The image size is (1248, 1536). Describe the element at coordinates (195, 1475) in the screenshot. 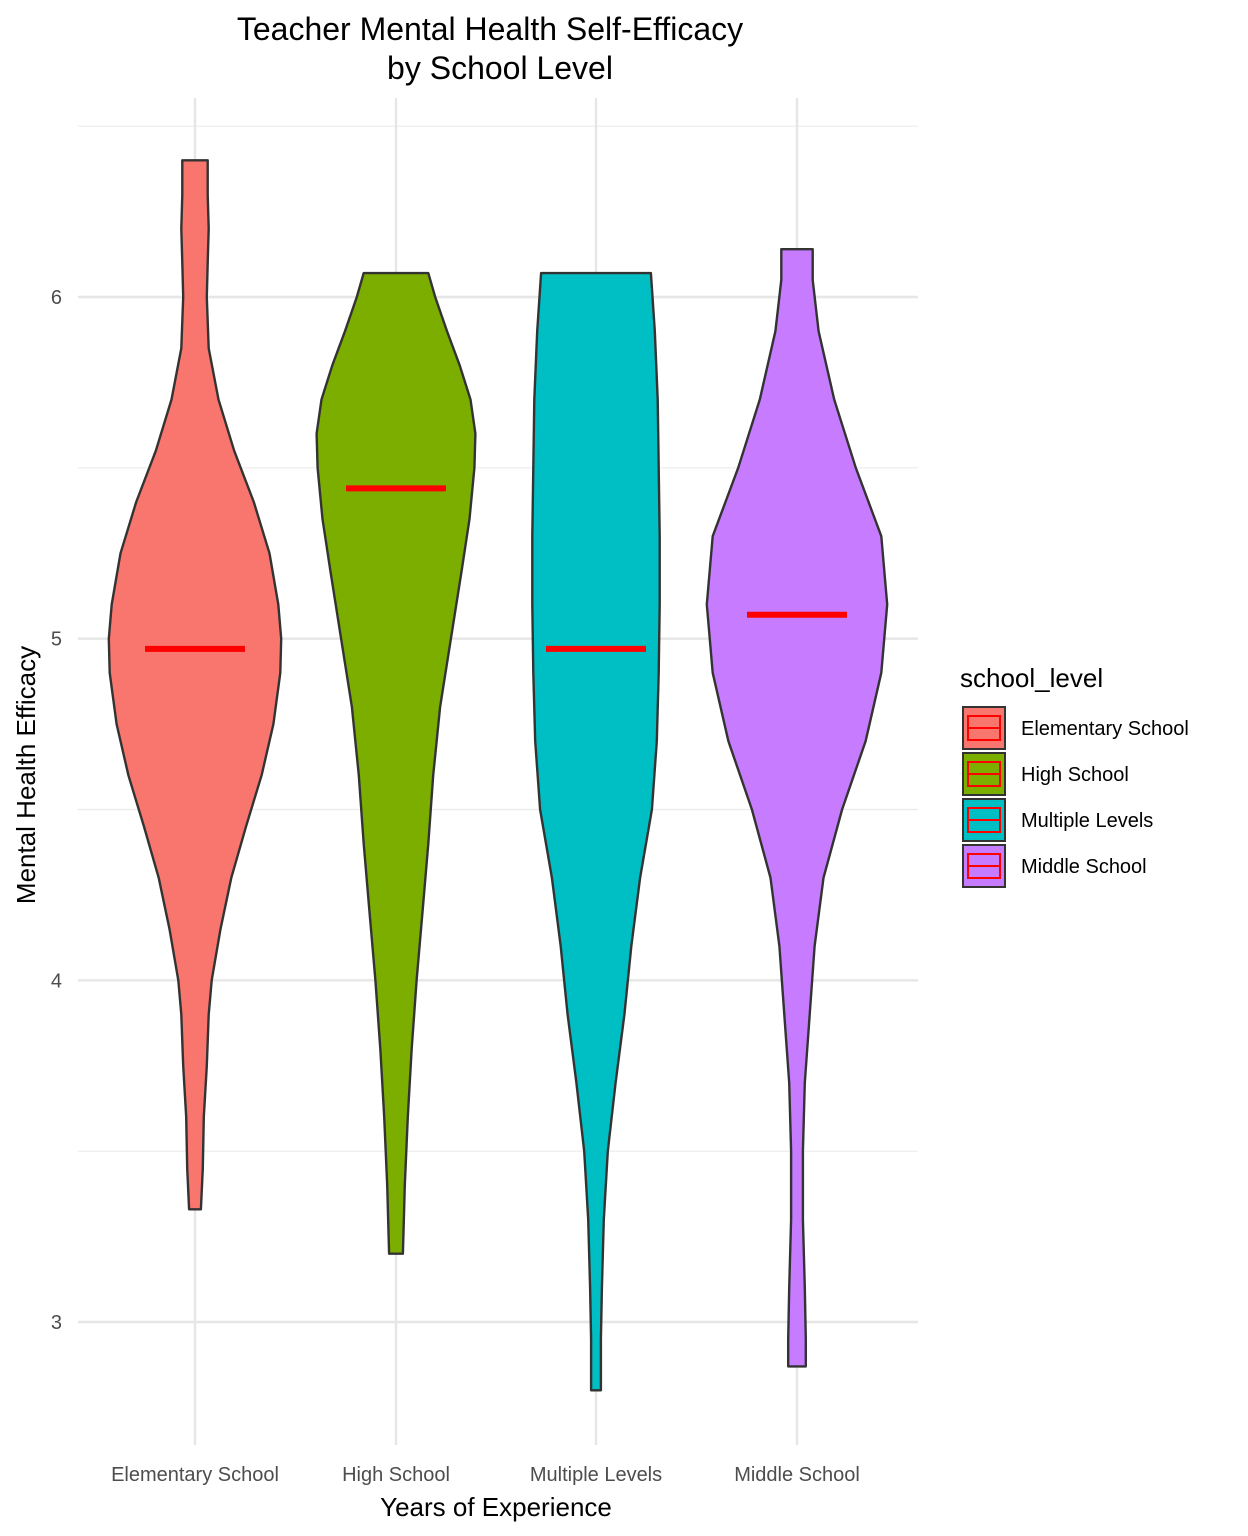

I see `x-tick-label: Elementary School` at that location.